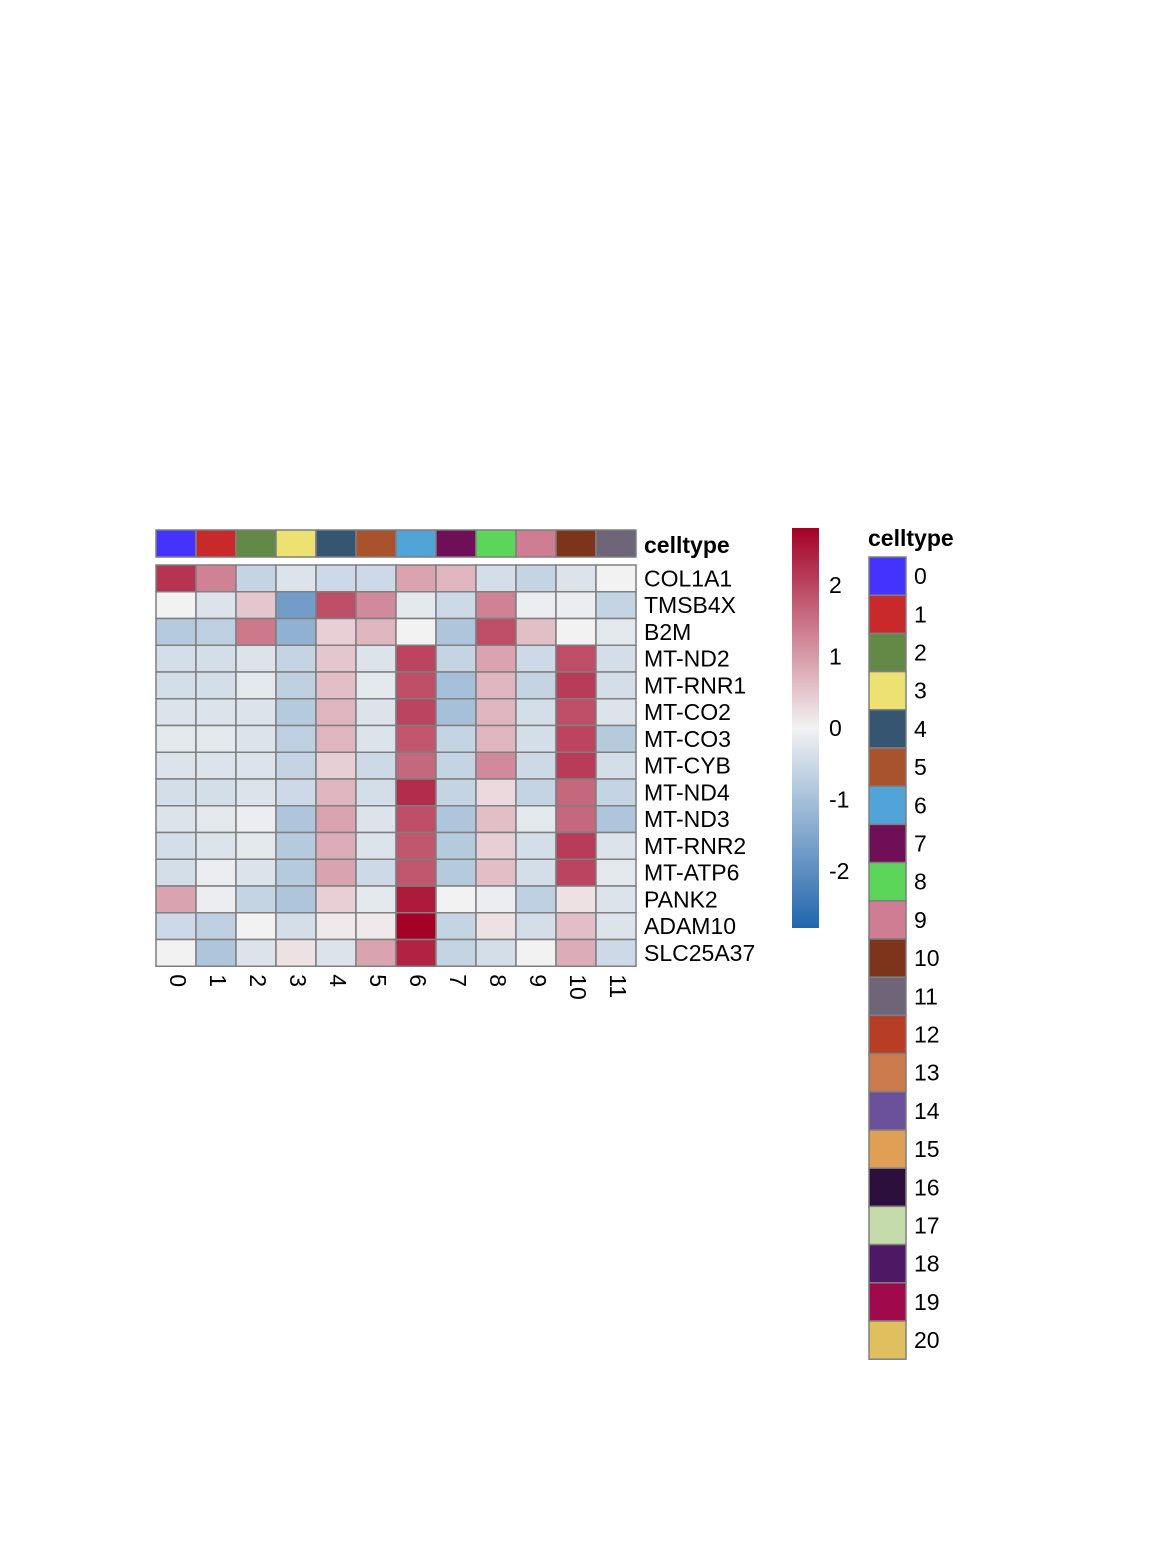 This screenshot has width=1152, height=1541. I want to click on column-label: 3, so click(298, 980).